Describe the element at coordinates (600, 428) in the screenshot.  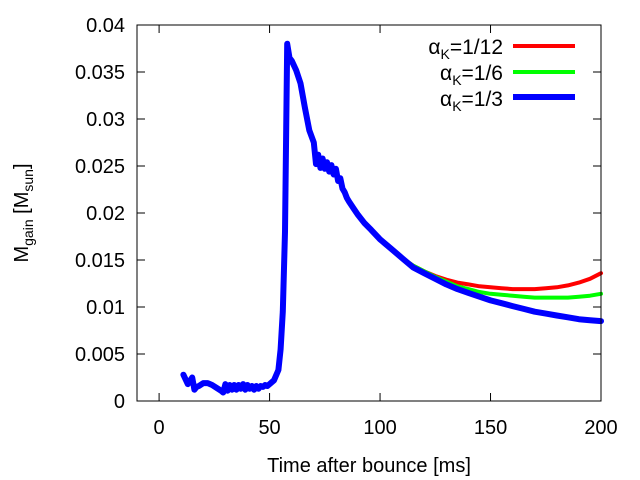
I see `x-tick-label-4: 200` at that location.